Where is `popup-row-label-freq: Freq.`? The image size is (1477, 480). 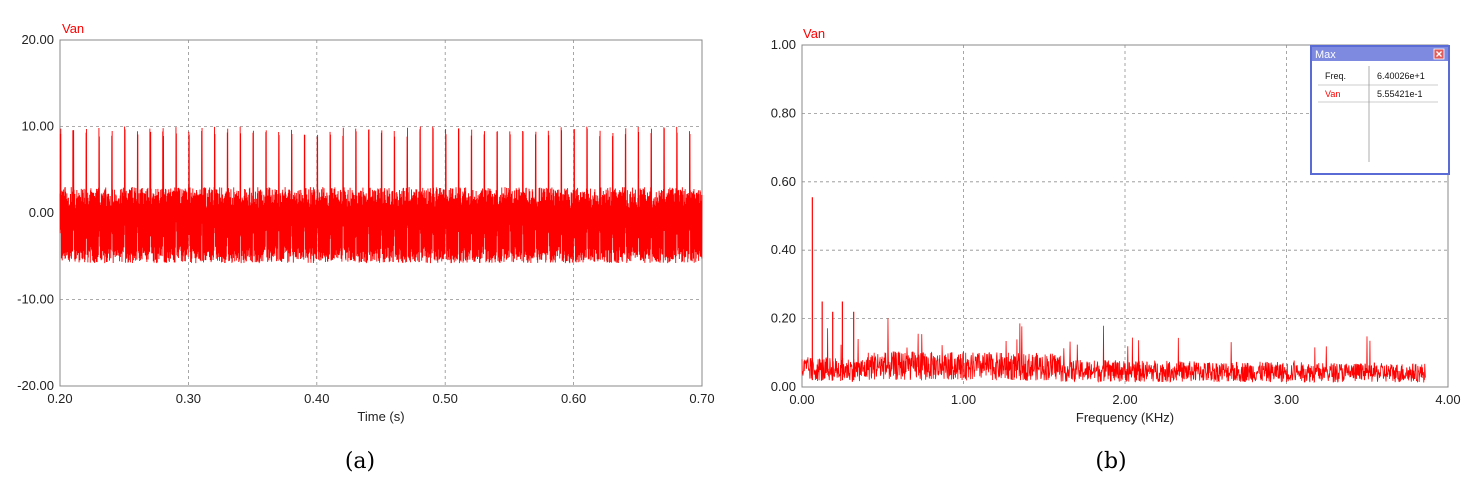
popup-row-label-freq: Freq. is located at coordinates (1335, 76).